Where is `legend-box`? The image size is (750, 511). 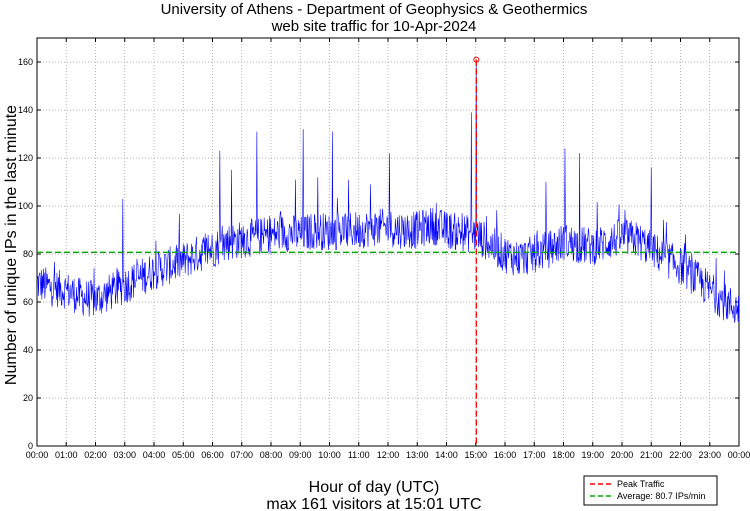 legend-box is located at coordinates (650, 490).